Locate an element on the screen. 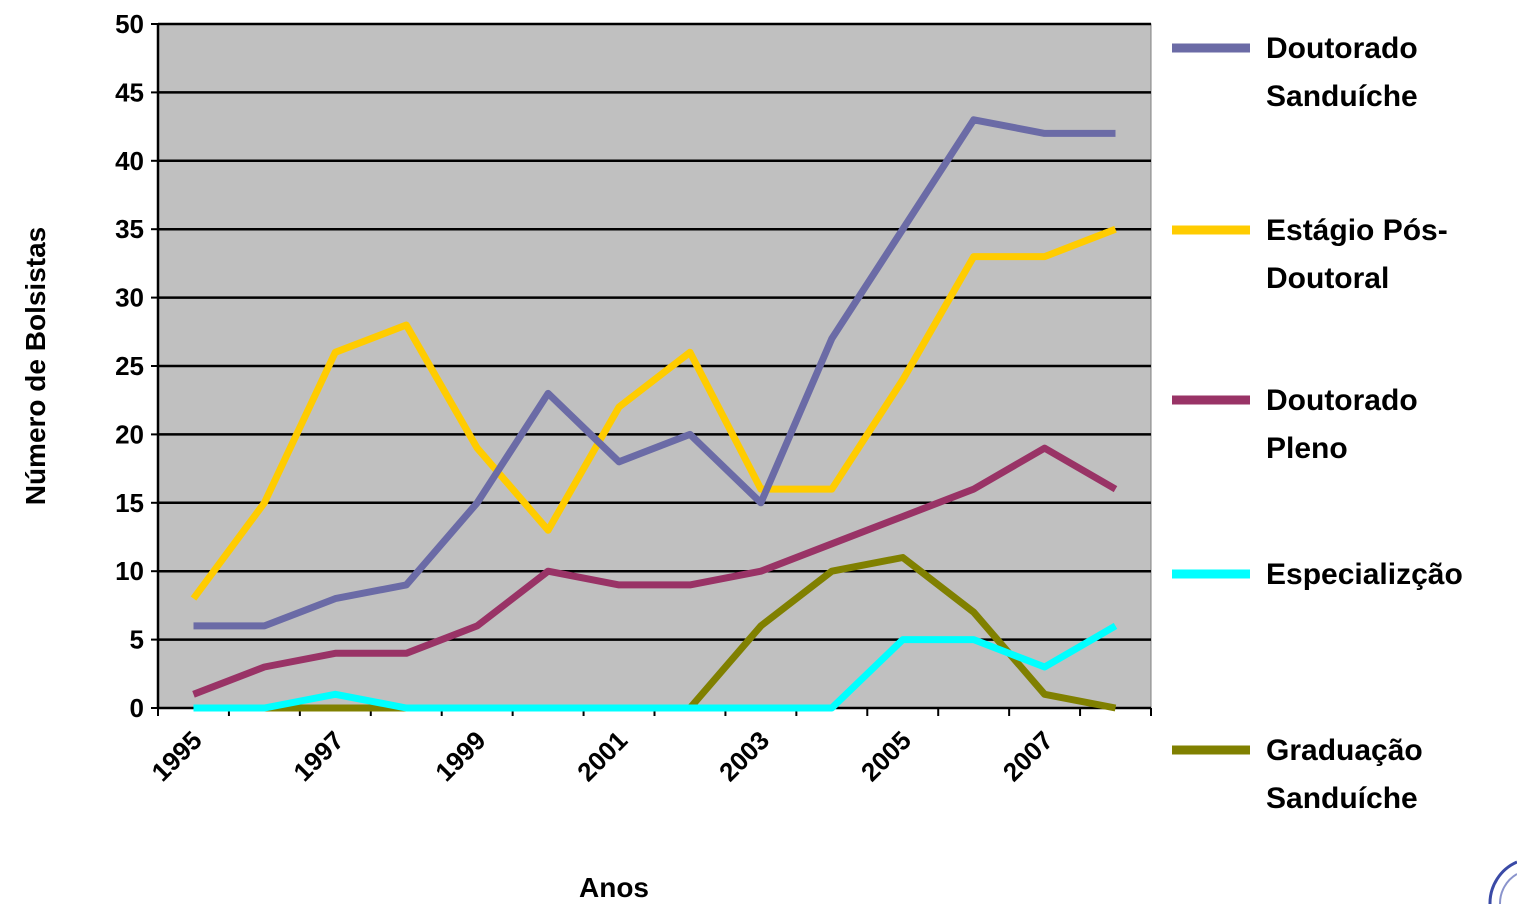  legend-entry: Graduação Sanduíche is located at coordinates (1297, 774).